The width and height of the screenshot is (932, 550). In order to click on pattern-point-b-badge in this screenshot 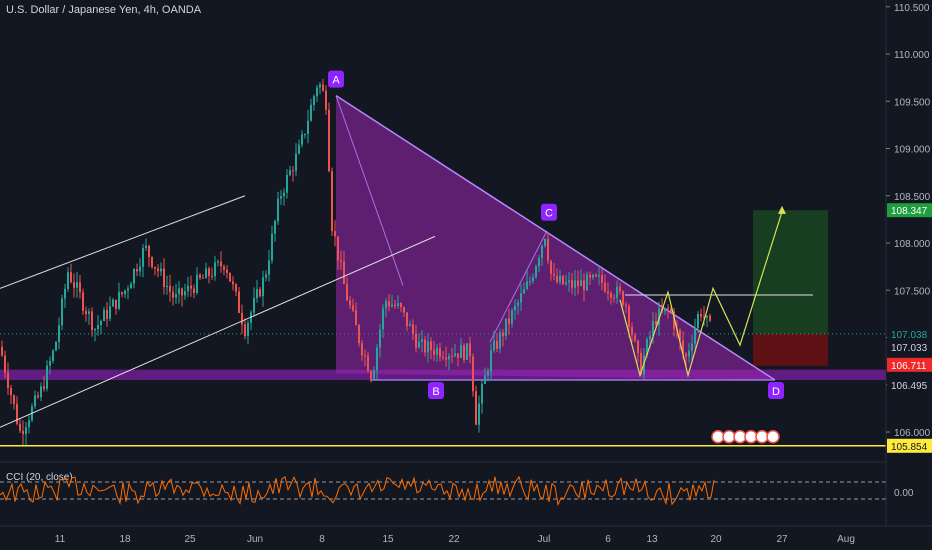, I will do `click(436, 391)`.